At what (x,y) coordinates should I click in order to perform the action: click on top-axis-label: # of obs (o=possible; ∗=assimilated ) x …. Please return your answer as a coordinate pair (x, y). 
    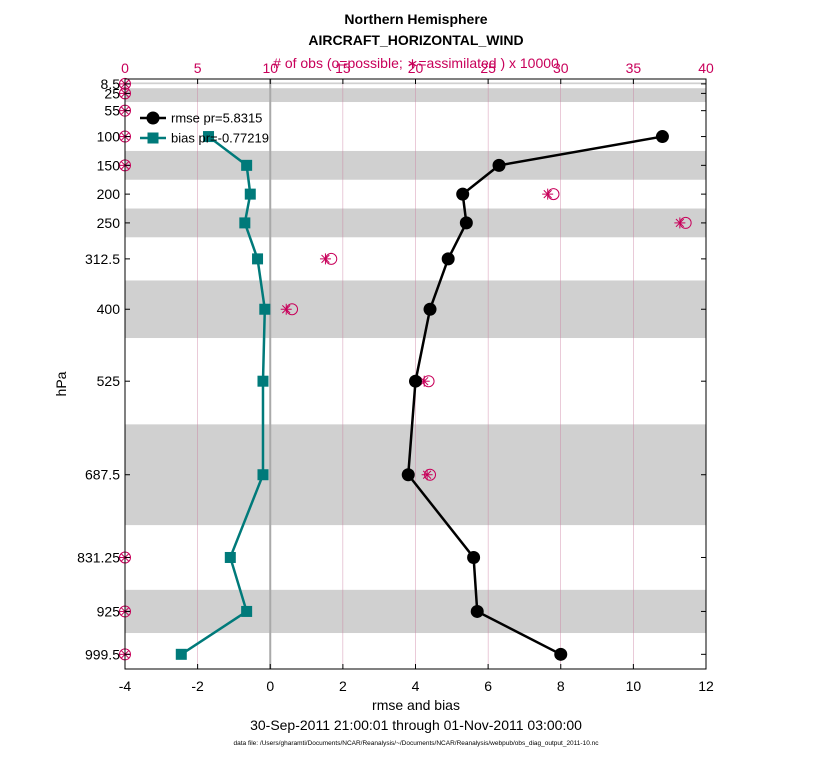
    Looking at the image, I should click on (416, 63).